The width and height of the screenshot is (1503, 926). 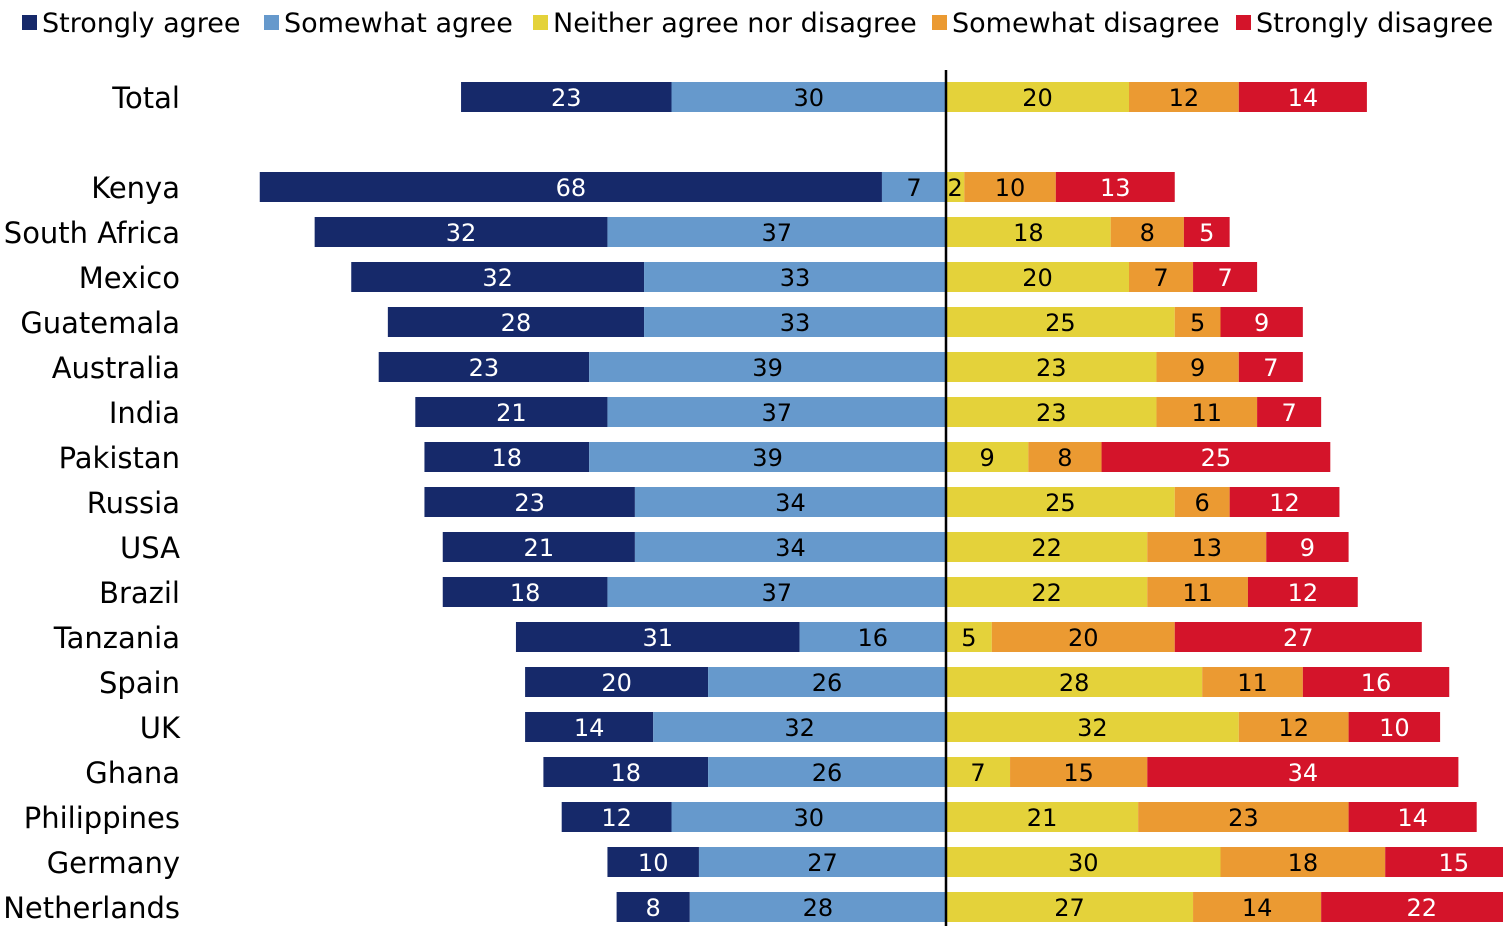 I want to click on bar-germany-somewhat-agree, so click(x=822, y=862).